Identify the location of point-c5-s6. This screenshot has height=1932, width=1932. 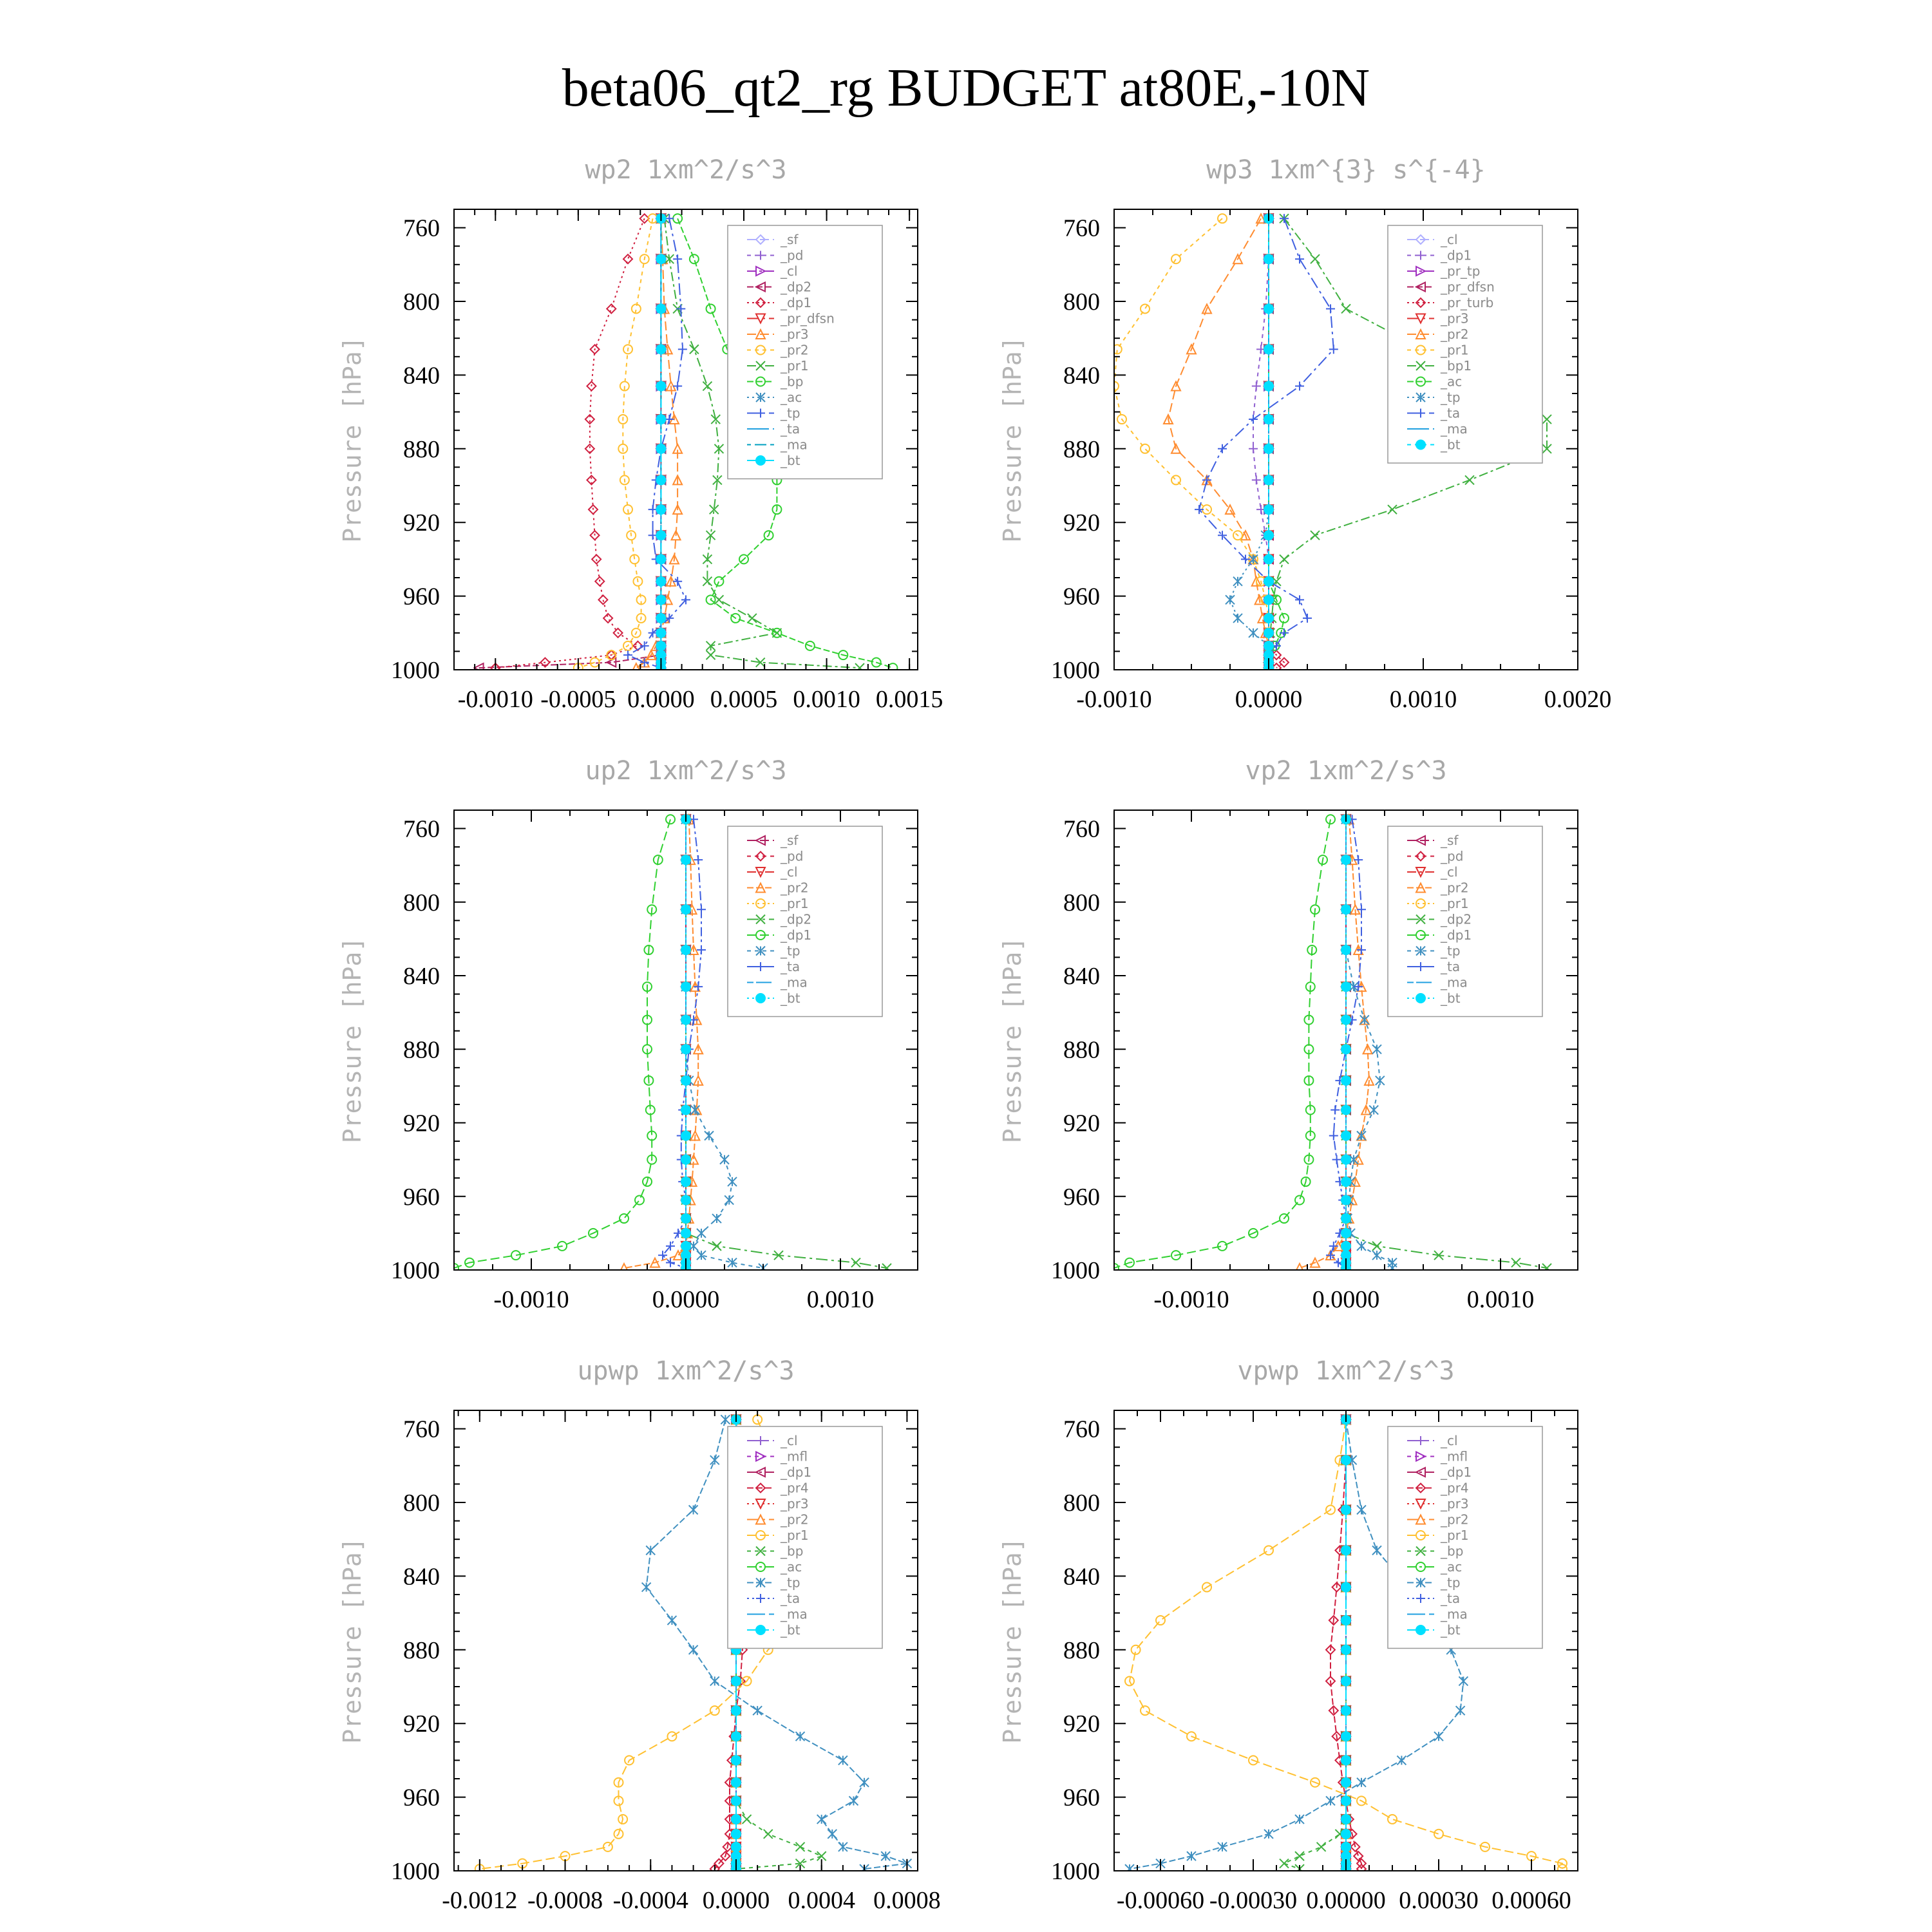
(1331, 1510).